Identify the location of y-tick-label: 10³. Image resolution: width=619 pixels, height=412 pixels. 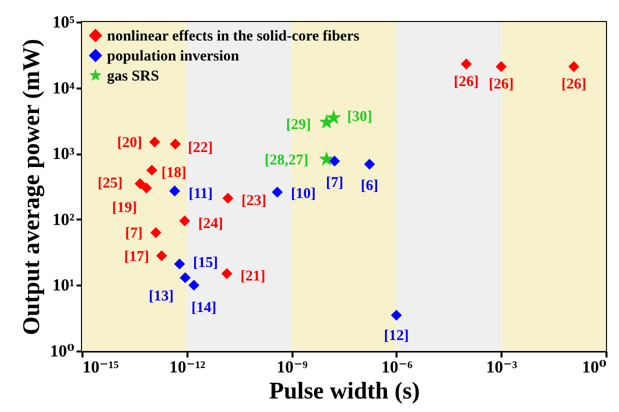
(63, 154).